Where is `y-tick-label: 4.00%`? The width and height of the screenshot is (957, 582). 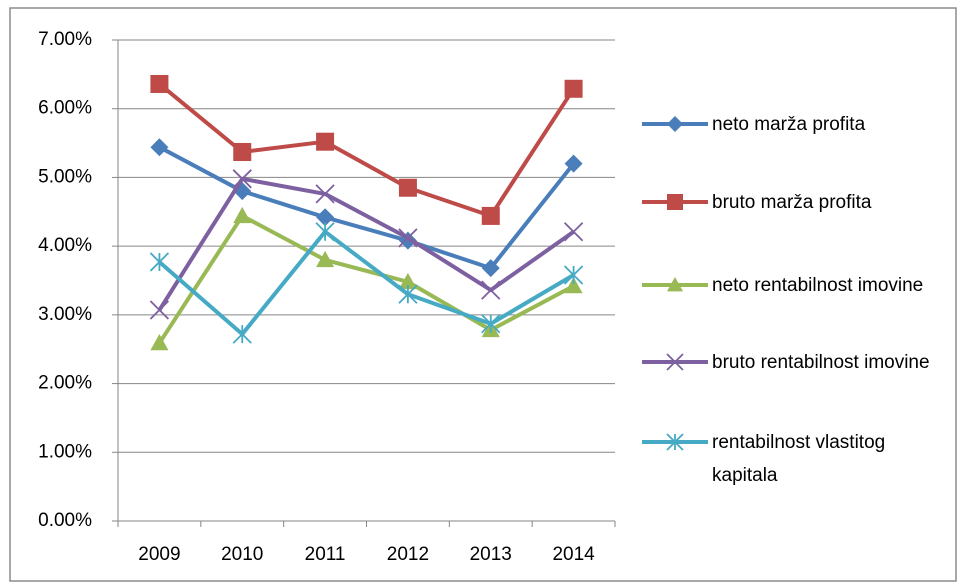 y-tick-label: 4.00% is located at coordinates (65, 245).